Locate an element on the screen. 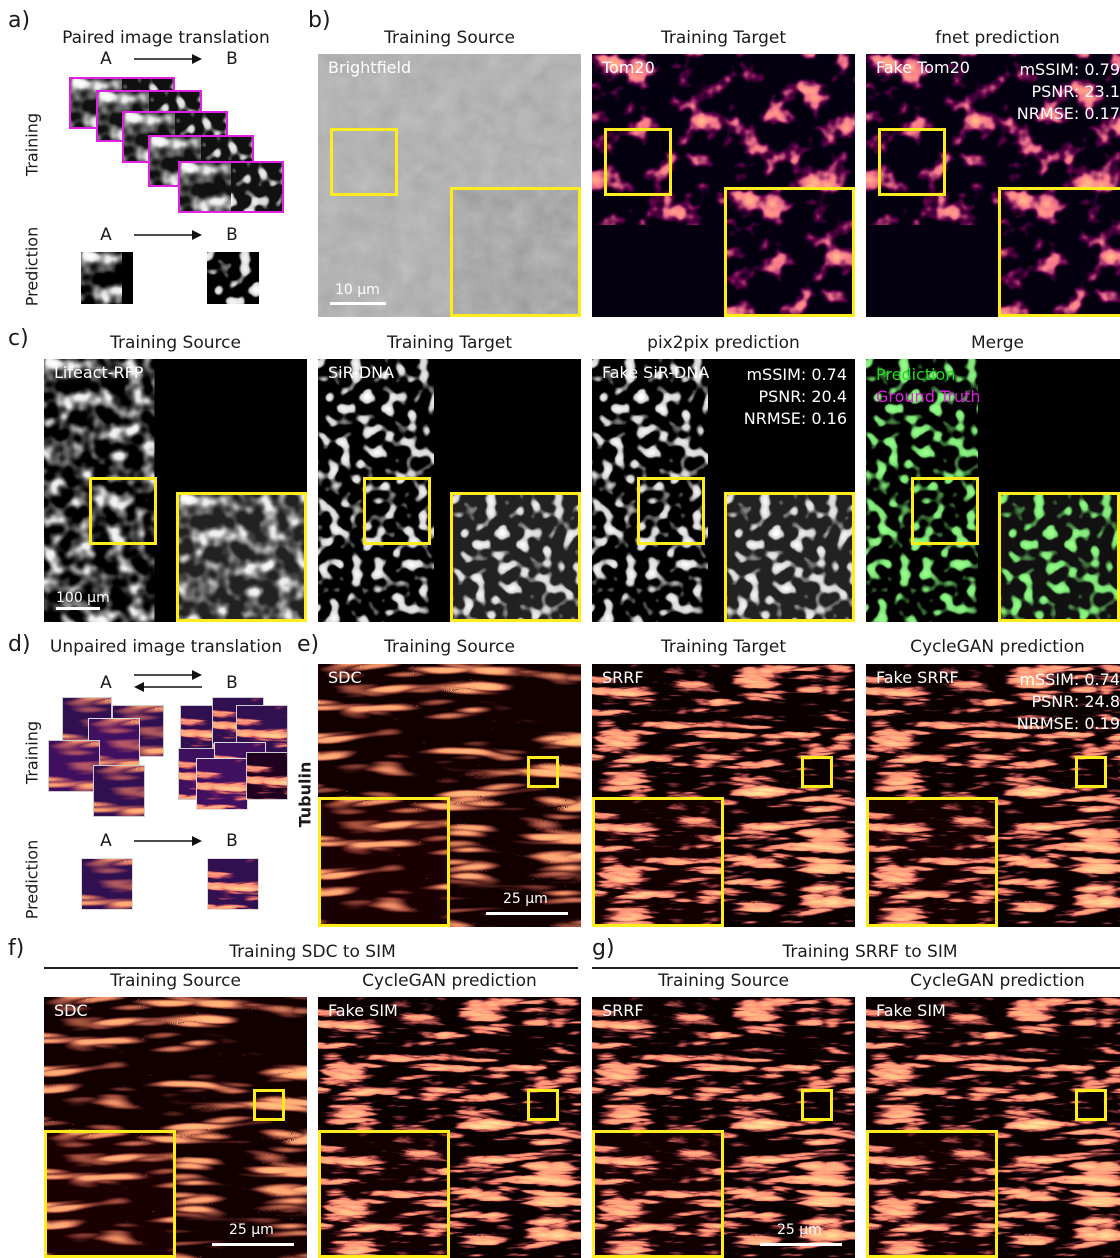 This screenshot has width=1120, height=1258. channel-tag: Lifeact-RFP is located at coordinates (99, 372).